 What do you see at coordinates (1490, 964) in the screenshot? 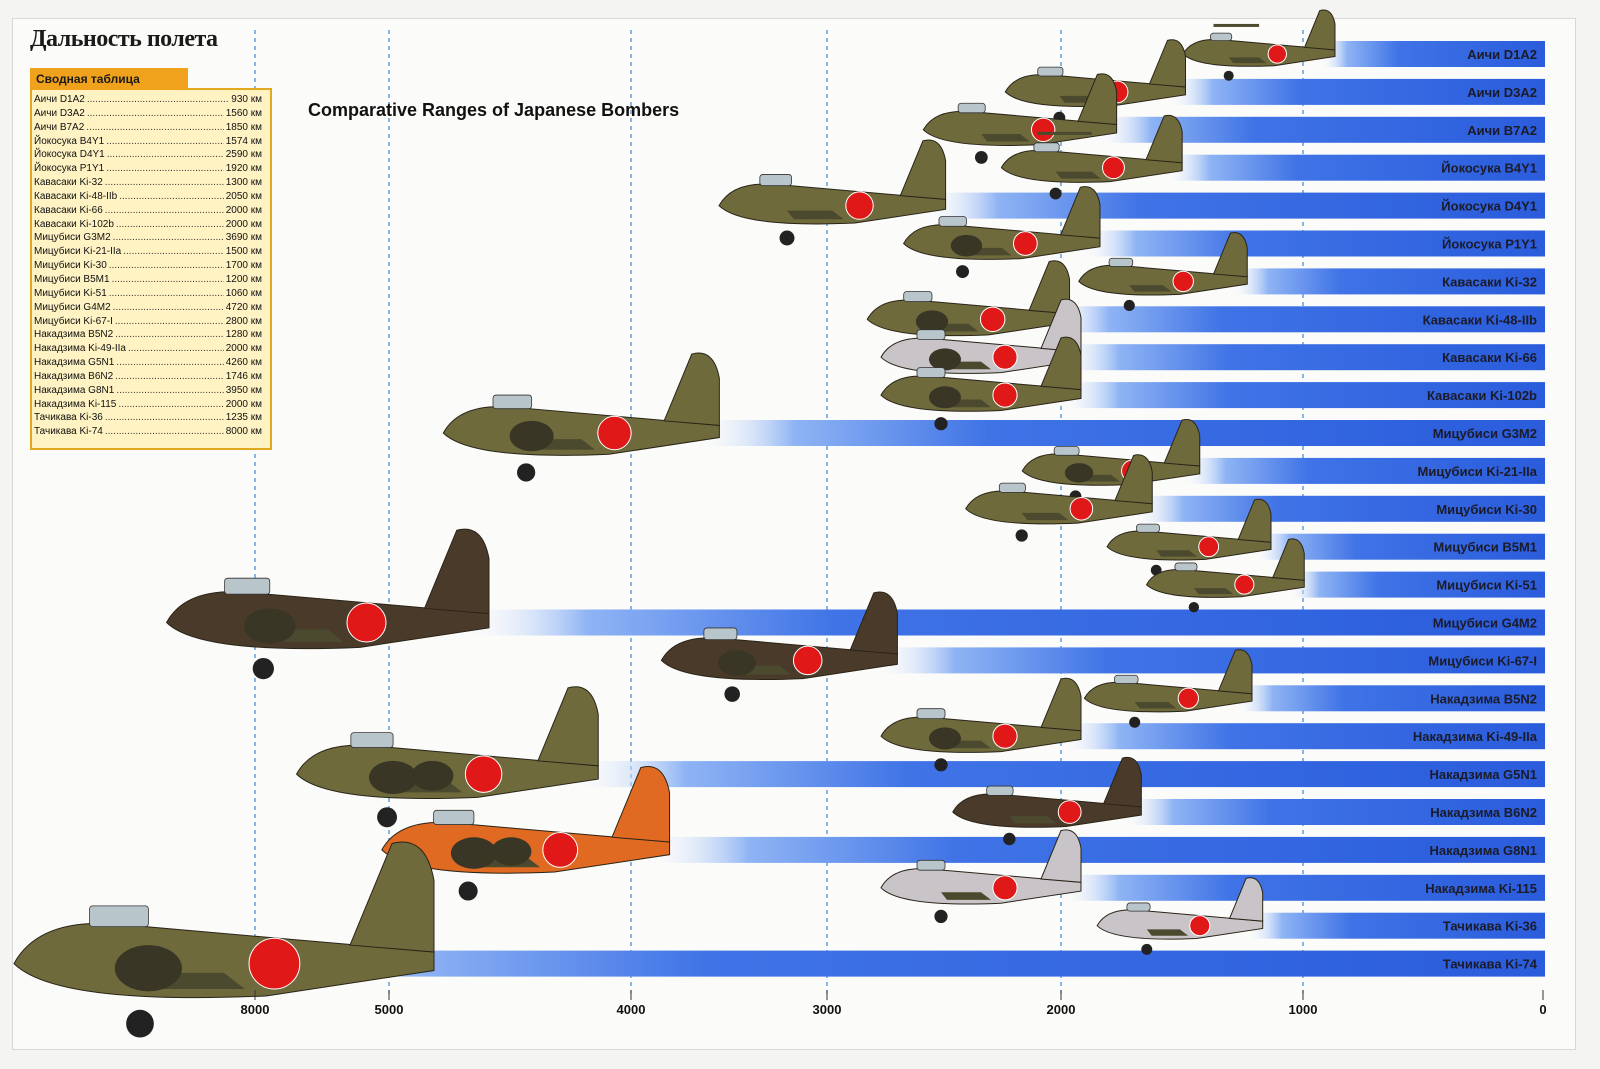
I see `bar-label: Тачикава Ki-74` at bounding box center [1490, 964].